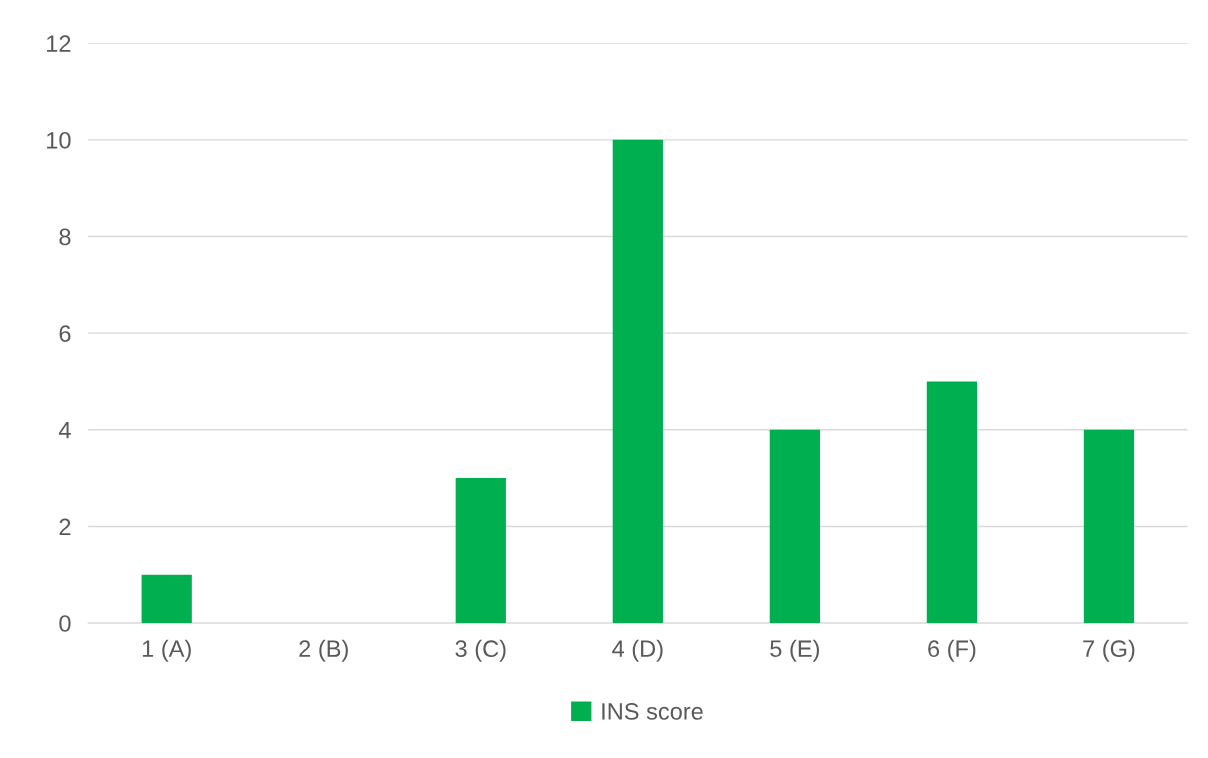 The height and width of the screenshot is (758, 1208). I want to click on y-tick-label: 6, so click(65, 333).